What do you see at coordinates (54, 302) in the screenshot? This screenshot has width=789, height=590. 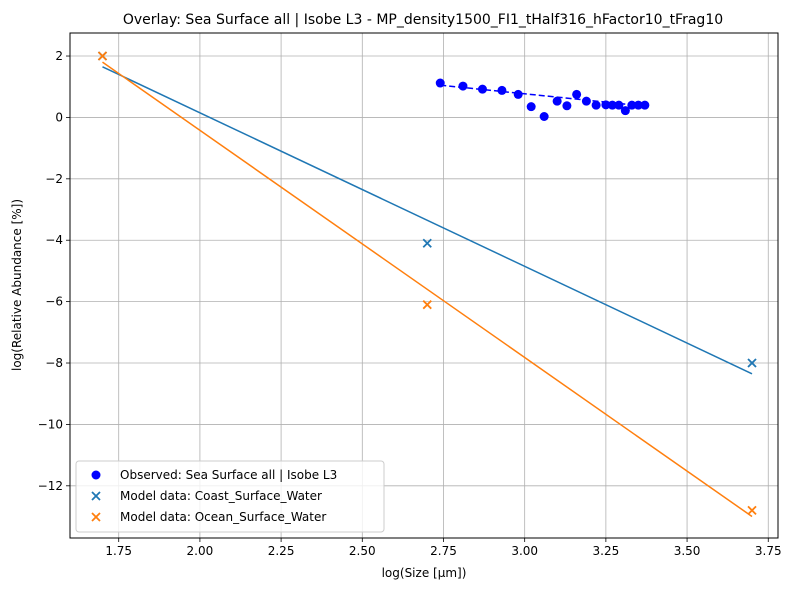 I see `y-tick-label: −6` at bounding box center [54, 302].